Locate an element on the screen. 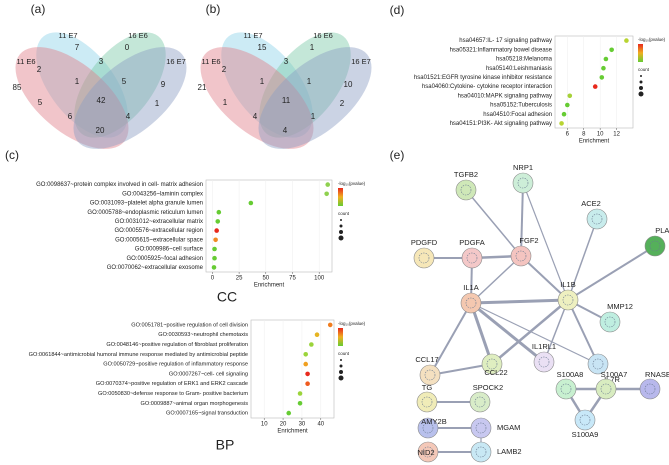 The width and height of the screenshot is (669, 465). venn: 11 E7 16 E6 11 E6 16 E7 7 0 3 2 85 1 5 9 5 42 1 6 4 20 is located at coordinates (100, 90).